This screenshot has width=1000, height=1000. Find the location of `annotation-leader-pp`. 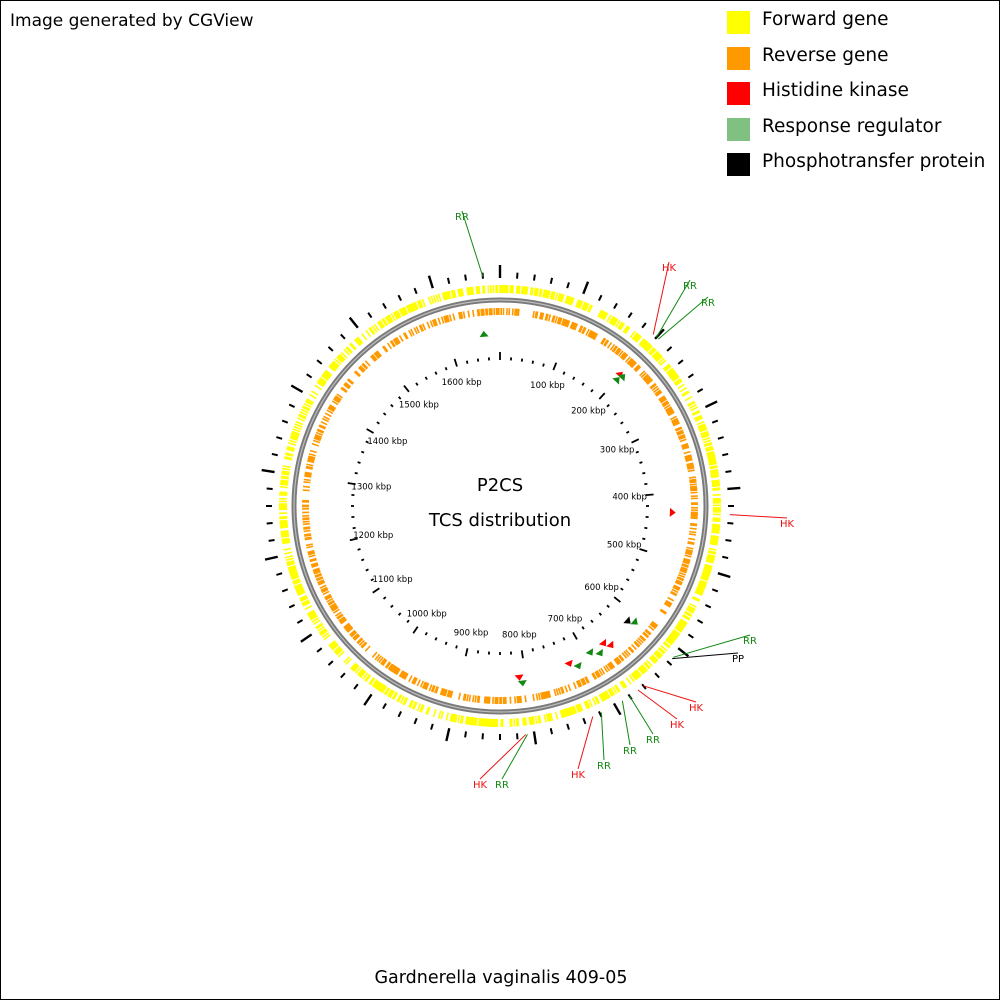

annotation-leader-pp is located at coordinates (705, 656).